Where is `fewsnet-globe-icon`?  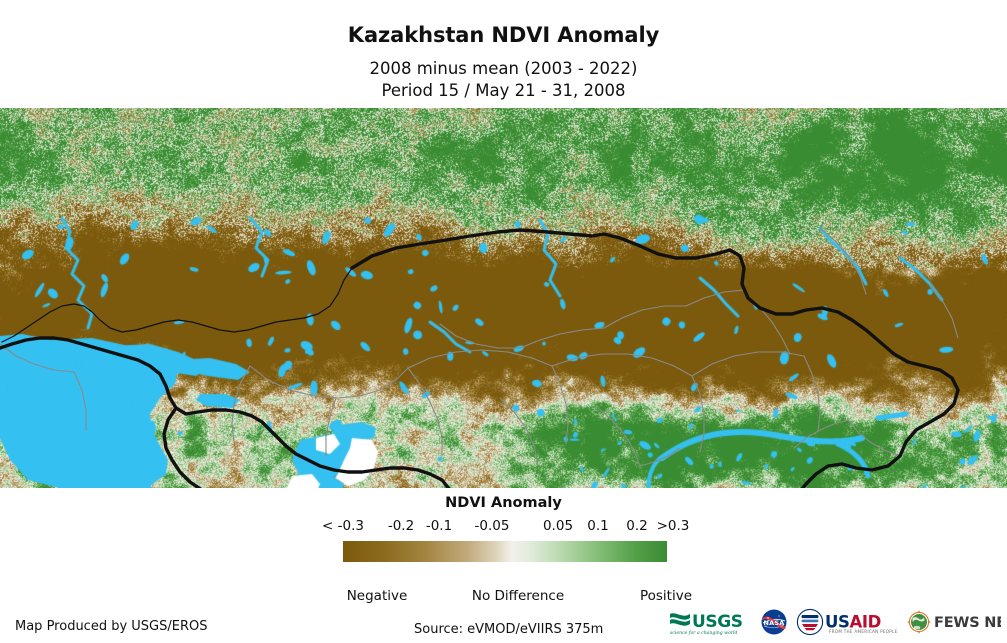 fewsnet-globe-icon is located at coordinates (919, 622).